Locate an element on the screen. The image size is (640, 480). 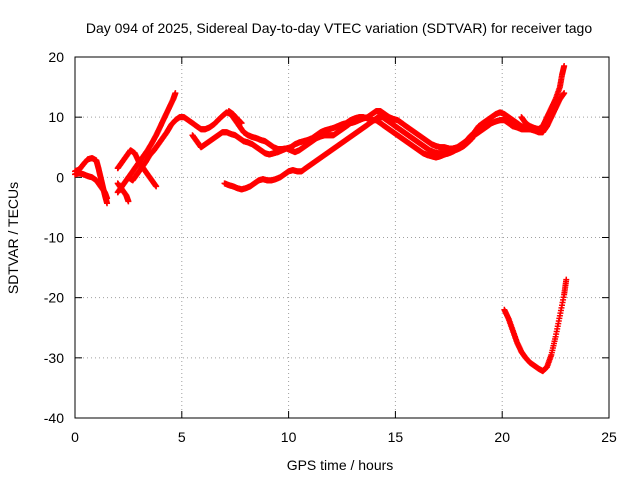
y-tick-label: 0 is located at coordinates (60, 177).